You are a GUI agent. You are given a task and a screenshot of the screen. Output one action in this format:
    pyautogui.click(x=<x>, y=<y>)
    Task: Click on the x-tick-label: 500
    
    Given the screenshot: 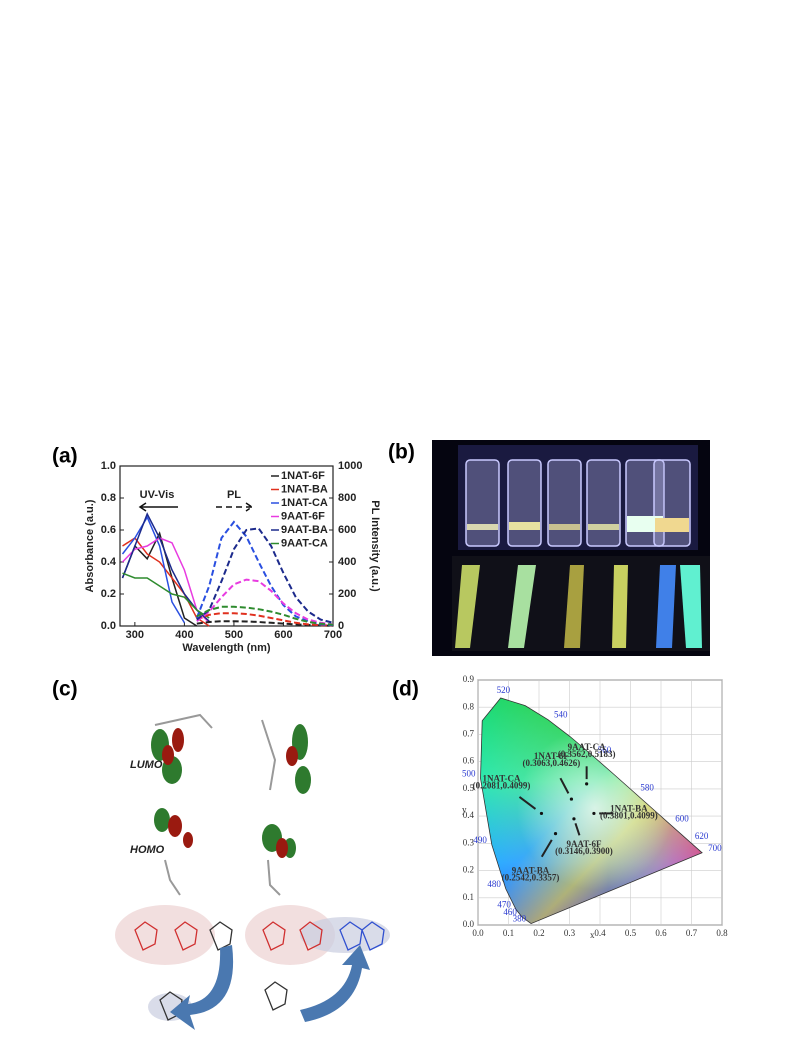 What is the action you would take?
    pyautogui.click(x=234, y=635)
    